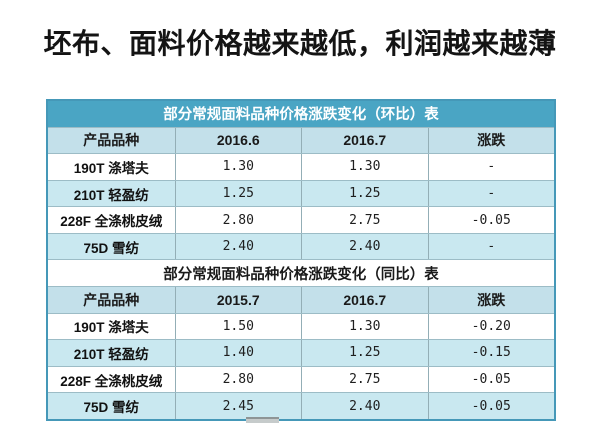  I want to click on table-mom-header-row: 产品品种 2016.6 2016.7 涨跌, so click(301, 140).